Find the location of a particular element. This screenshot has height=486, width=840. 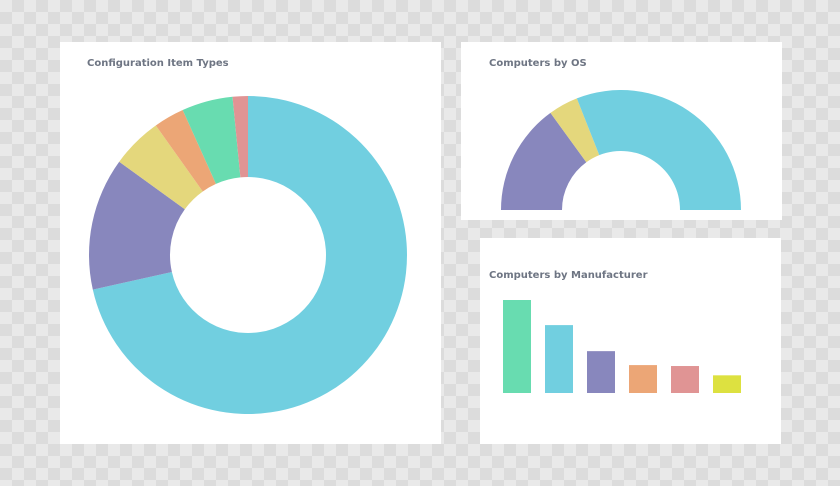

manufacturer-title: Computers by Manufacturer is located at coordinates (568, 275).